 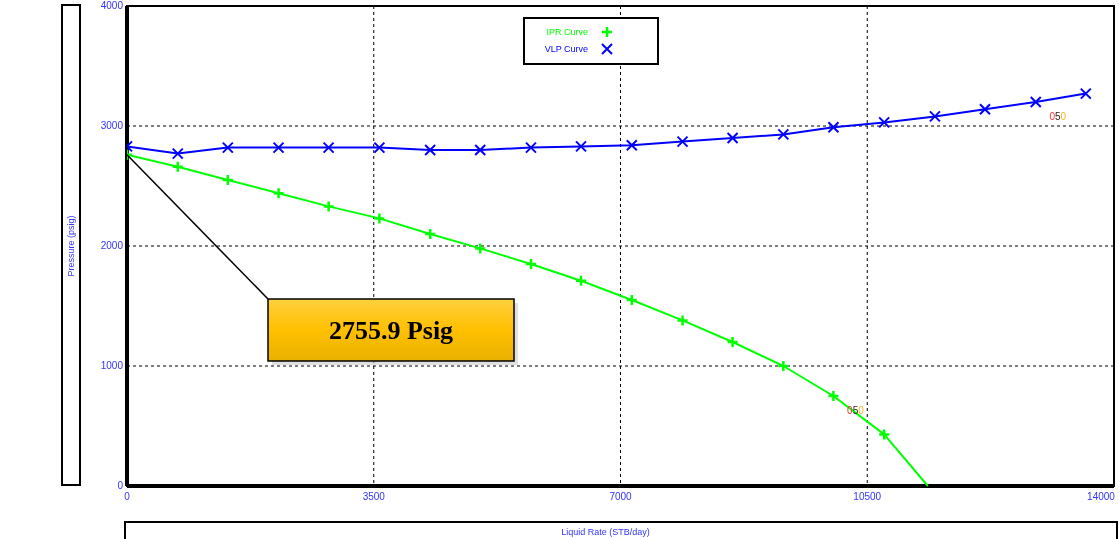 What do you see at coordinates (120, 485) in the screenshot?
I see `y-tick-label: 0` at bounding box center [120, 485].